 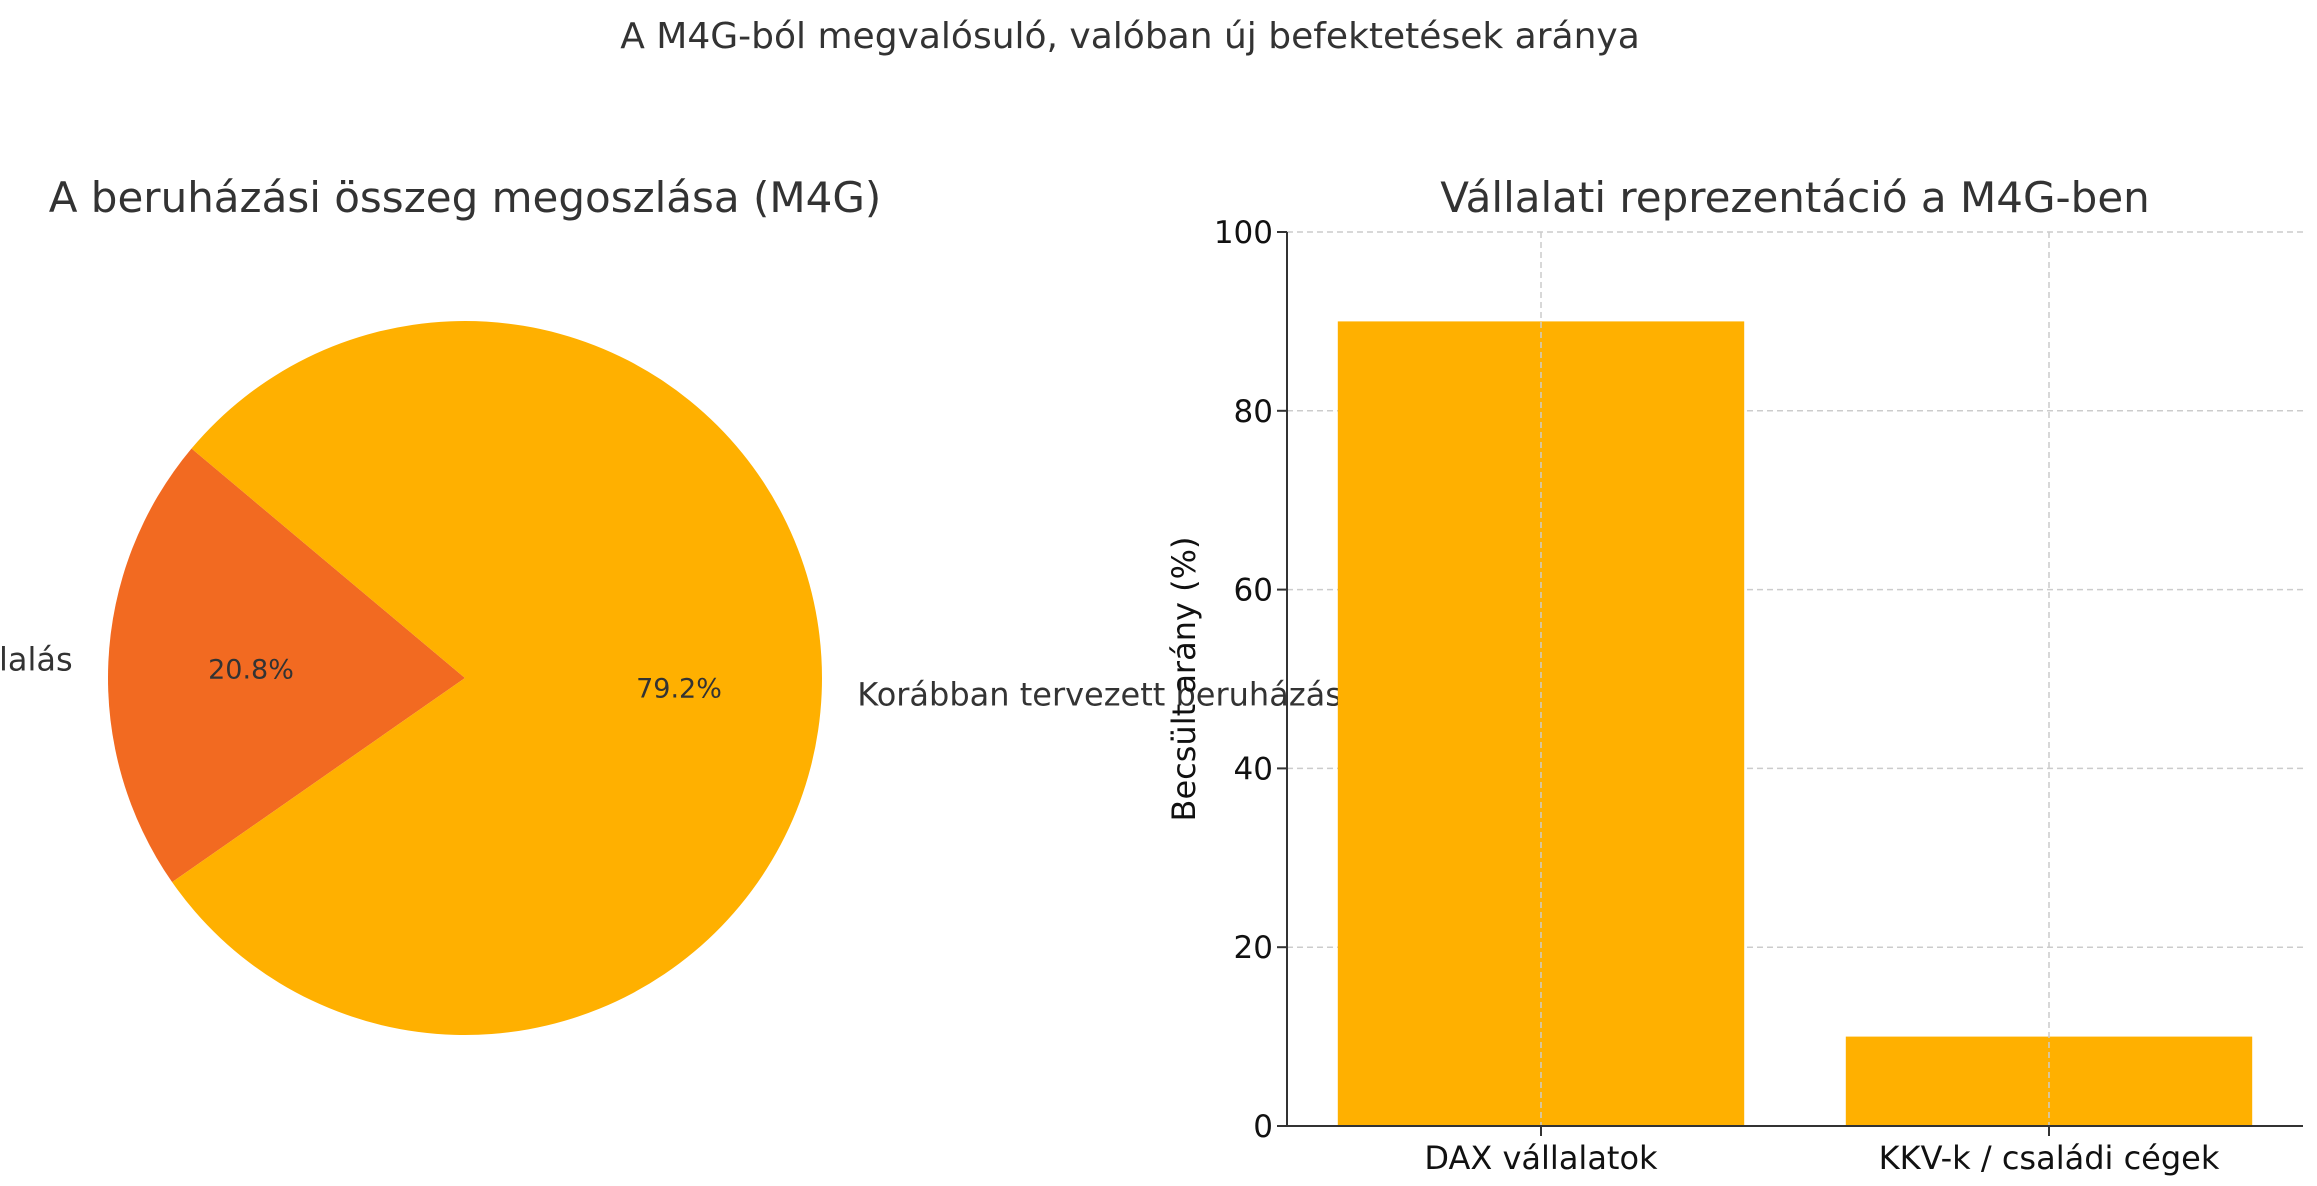 I want to click on bar-chart-title: Vállalati reprezentáció a M4G-ben, so click(x=1795, y=197).